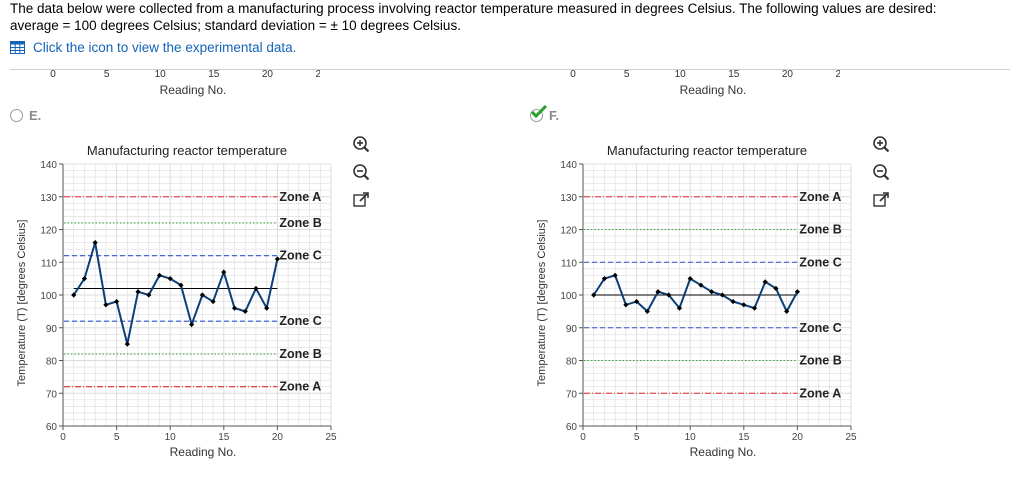 The height and width of the screenshot is (477, 1024). I want to click on y-axis-label: Temperature (T) [degrees Celsius], so click(22, 303).